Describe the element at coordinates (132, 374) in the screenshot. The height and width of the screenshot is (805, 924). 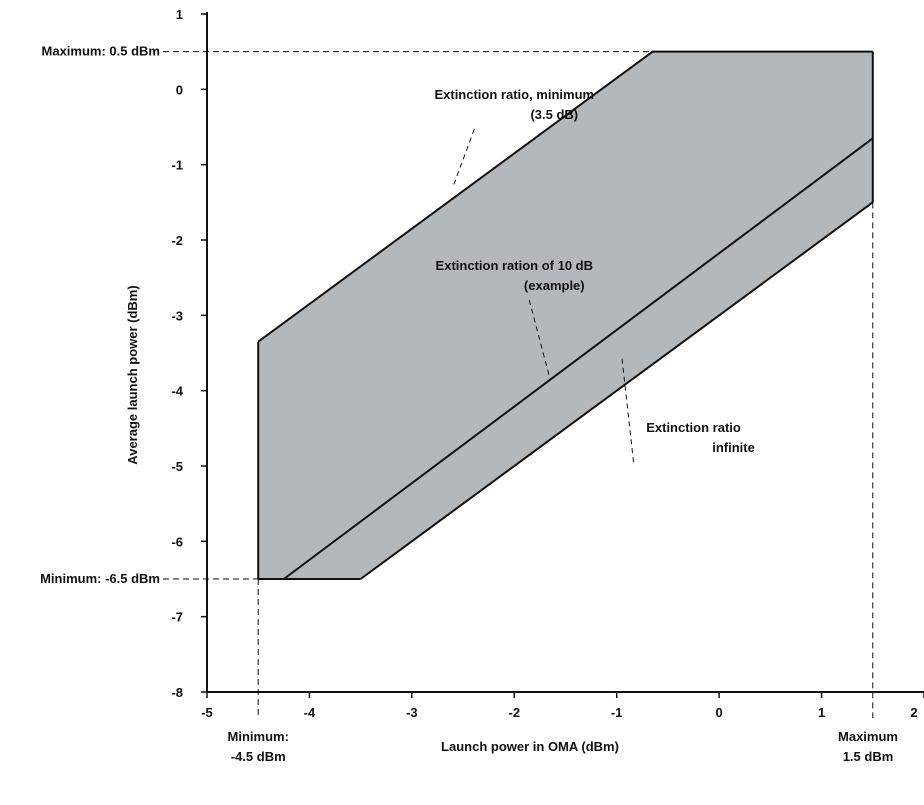
I see `y-axis-title: Average launch power (dBm)` at that location.